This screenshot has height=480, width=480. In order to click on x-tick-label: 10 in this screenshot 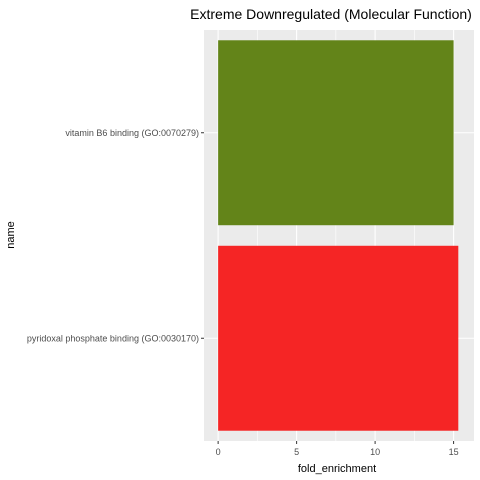, I will do `click(375, 452)`.